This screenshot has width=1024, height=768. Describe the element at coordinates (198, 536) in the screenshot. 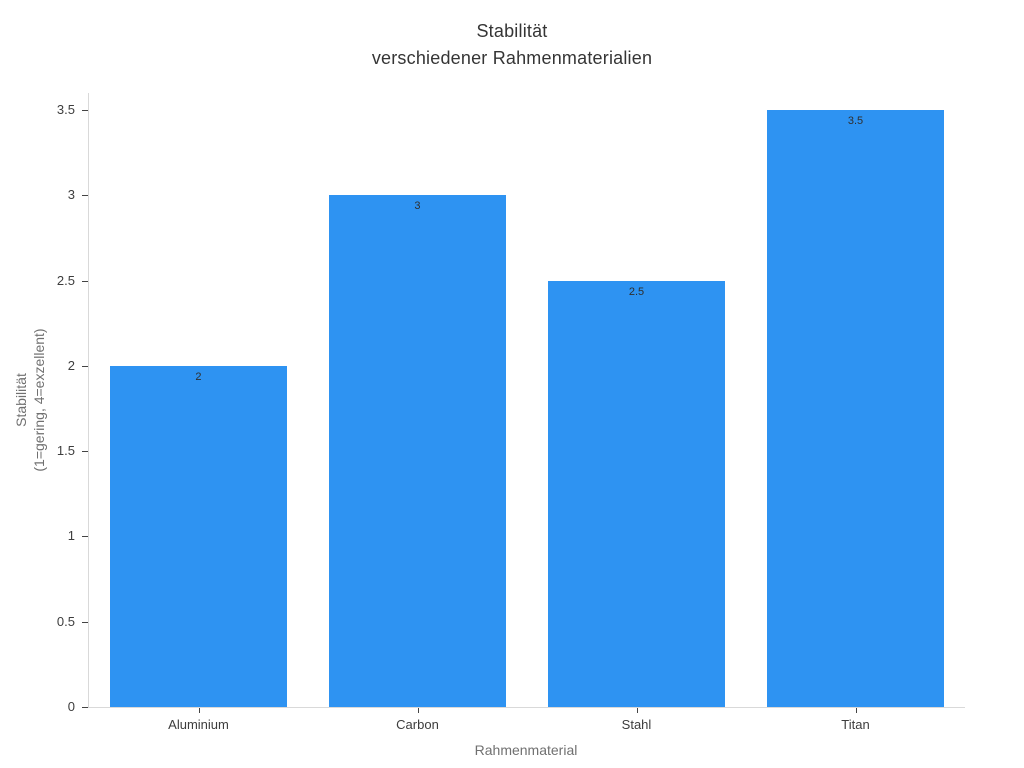

I see `bar-aluminium: 2` at that location.